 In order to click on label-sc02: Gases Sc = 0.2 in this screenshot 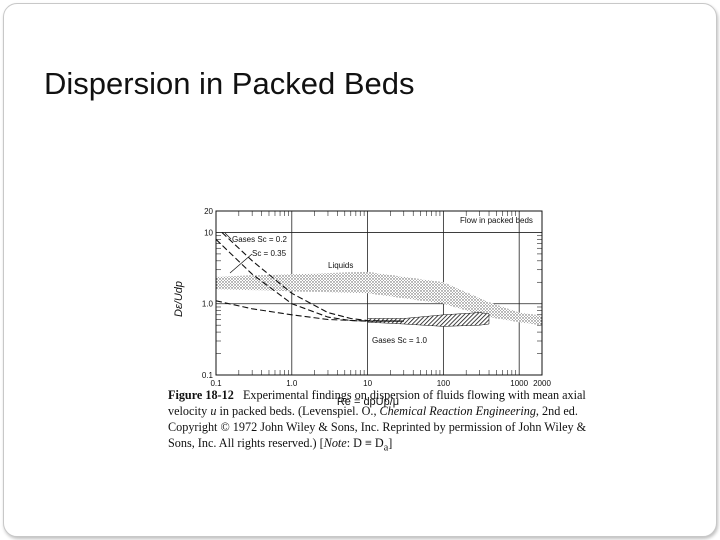, I will do `click(259, 239)`.